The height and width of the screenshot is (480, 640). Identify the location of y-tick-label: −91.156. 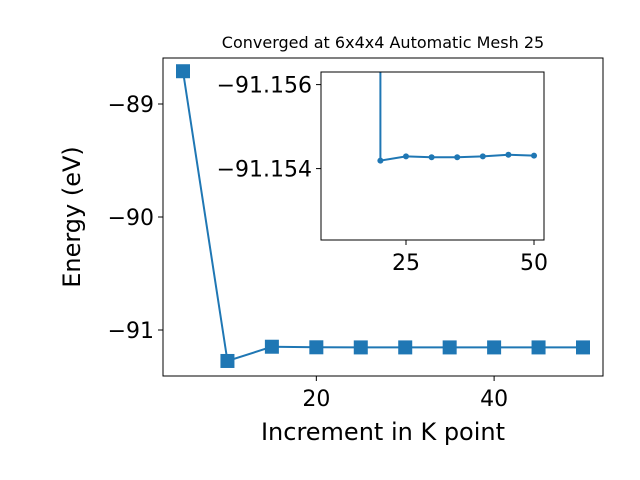
(264, 86).